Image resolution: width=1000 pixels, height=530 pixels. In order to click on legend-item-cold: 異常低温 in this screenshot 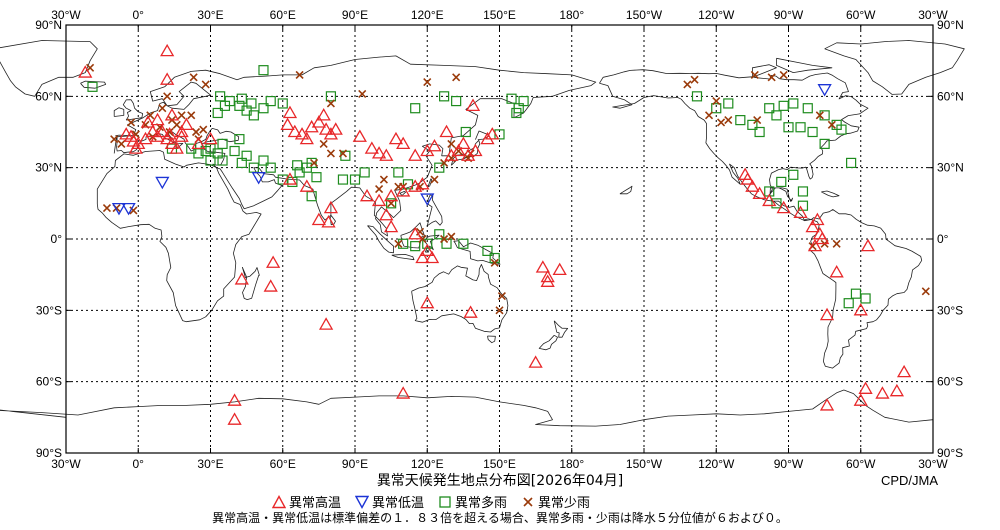, I will do `click(389, 501)`.